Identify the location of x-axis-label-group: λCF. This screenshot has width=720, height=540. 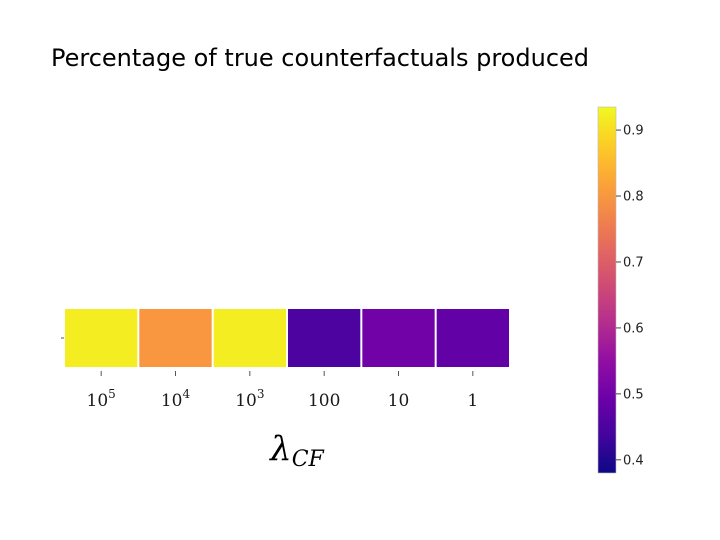
(296, 450).